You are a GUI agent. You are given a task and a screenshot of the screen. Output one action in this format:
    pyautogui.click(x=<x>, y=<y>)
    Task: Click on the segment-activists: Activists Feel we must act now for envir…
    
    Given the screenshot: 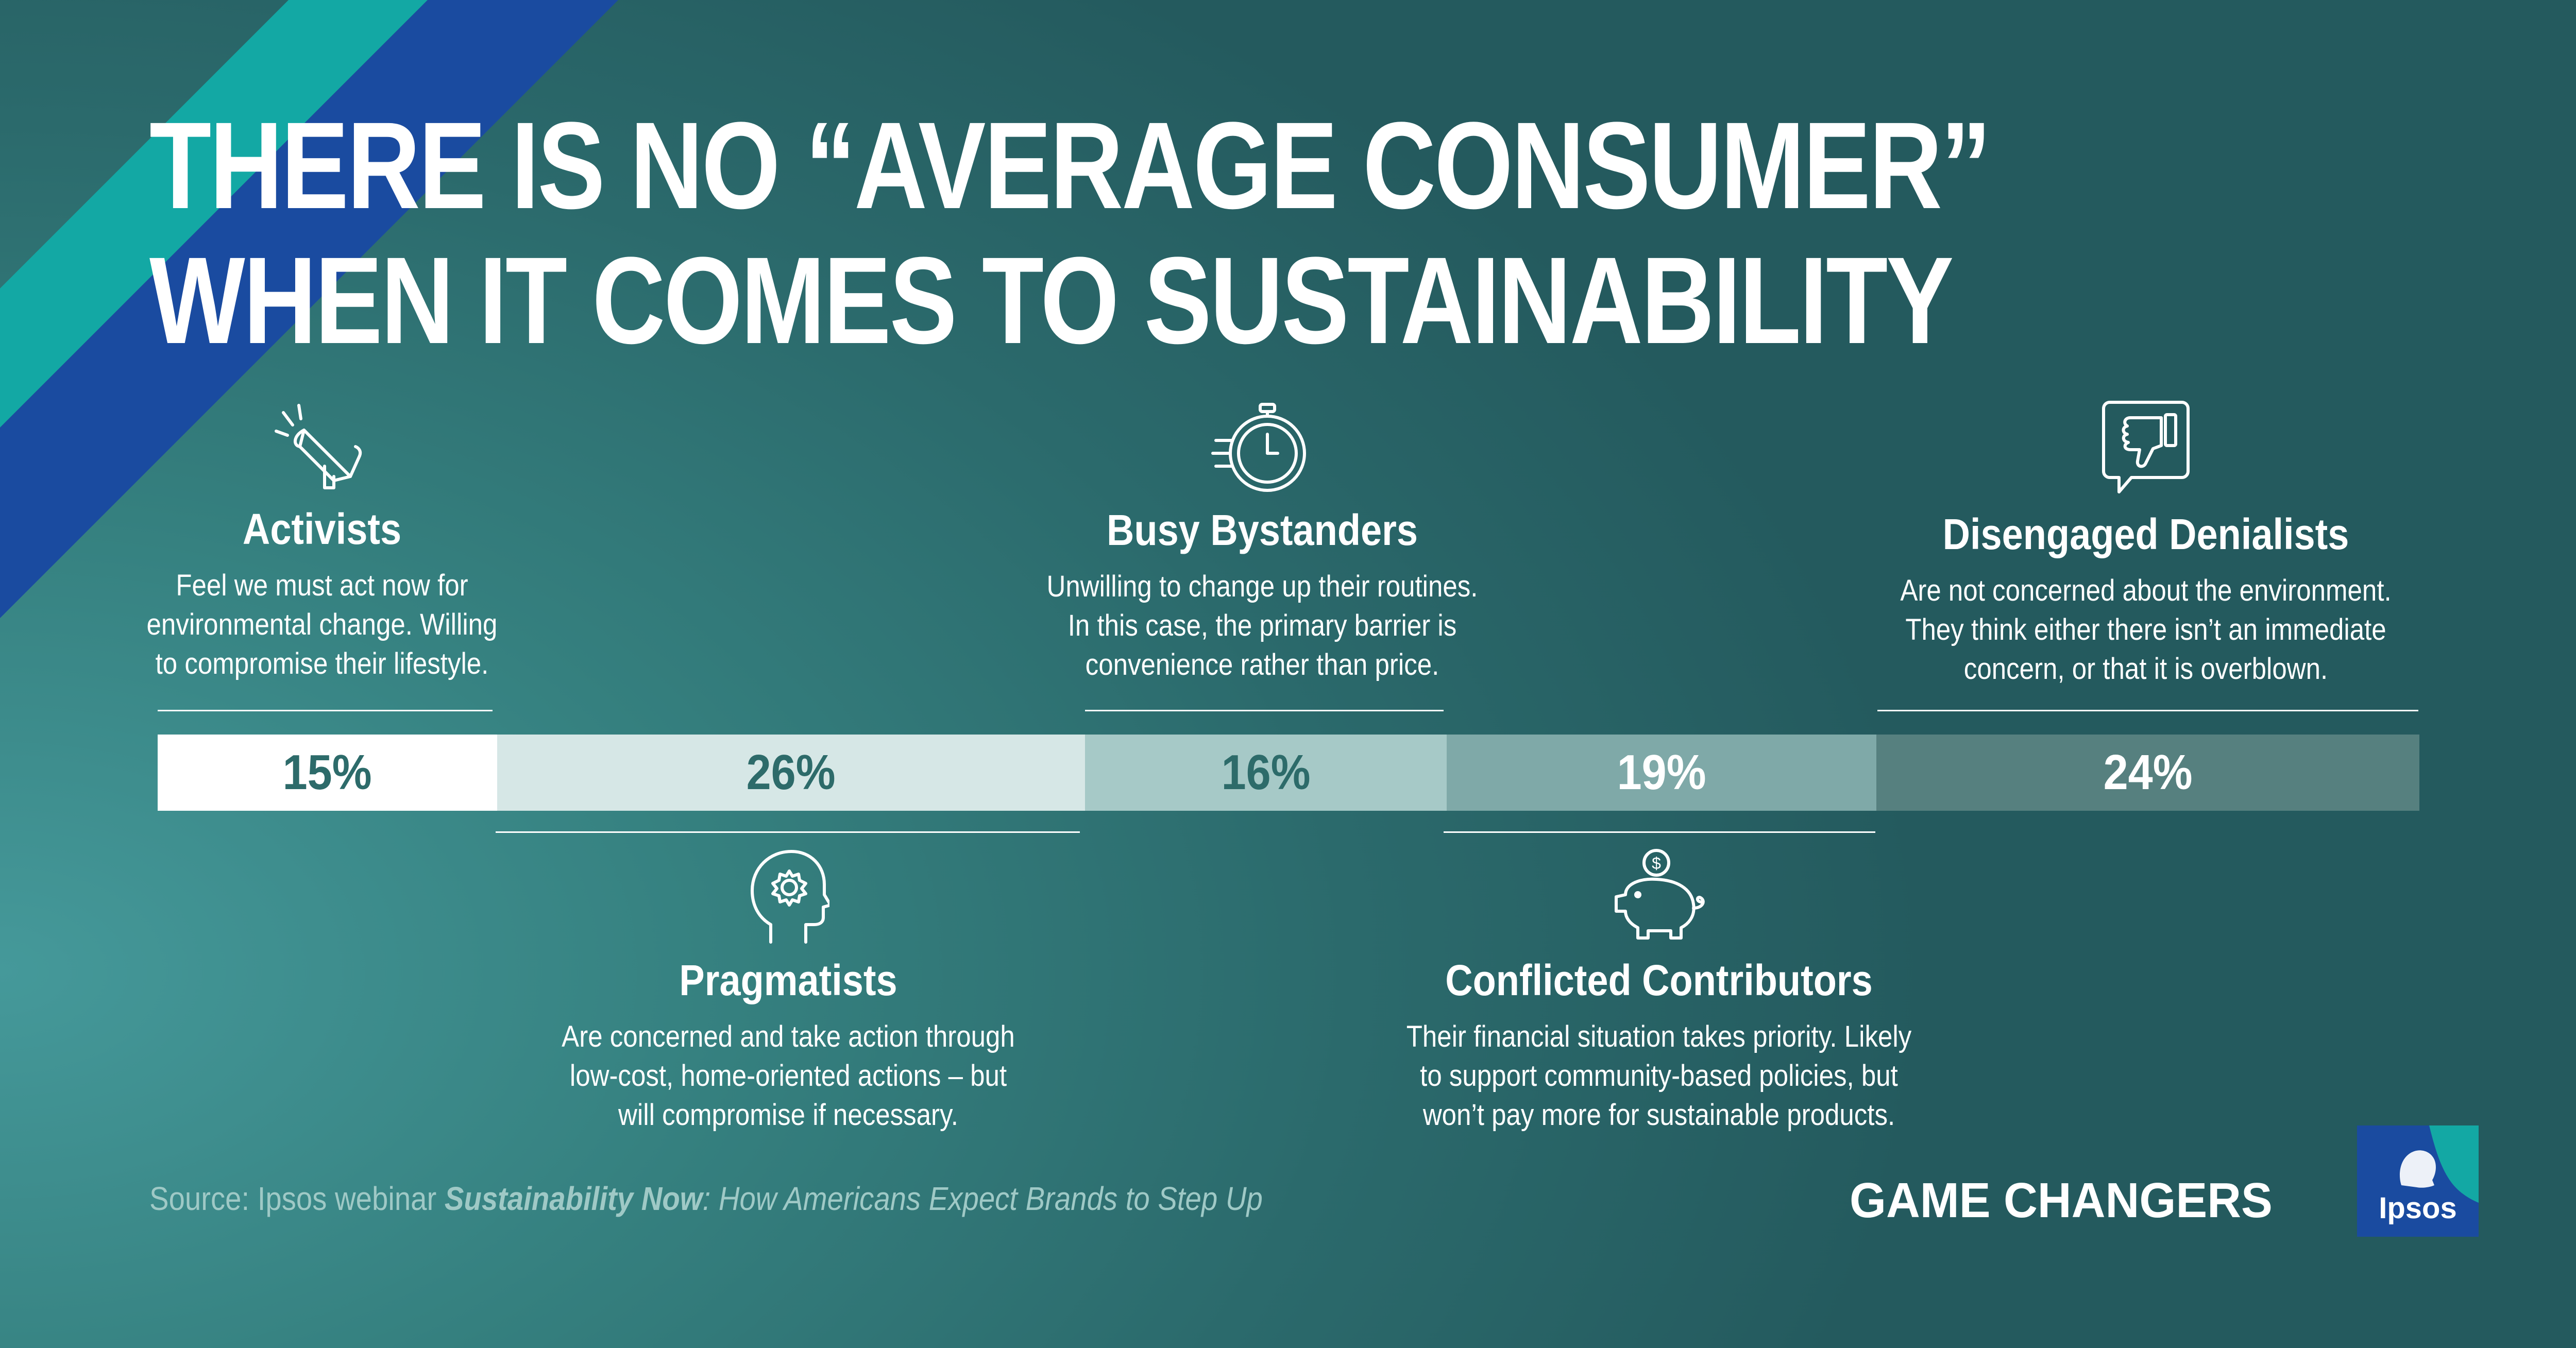 What is the action you would take?
    pyautogui.click(x=322, y=541)
    